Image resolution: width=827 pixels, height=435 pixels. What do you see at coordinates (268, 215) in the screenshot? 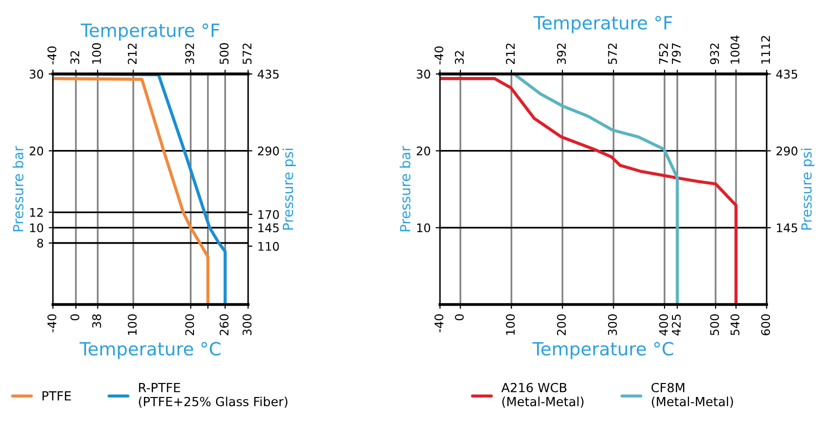
I see `y2-tick-label: 170` at bounding box center [268, 215].